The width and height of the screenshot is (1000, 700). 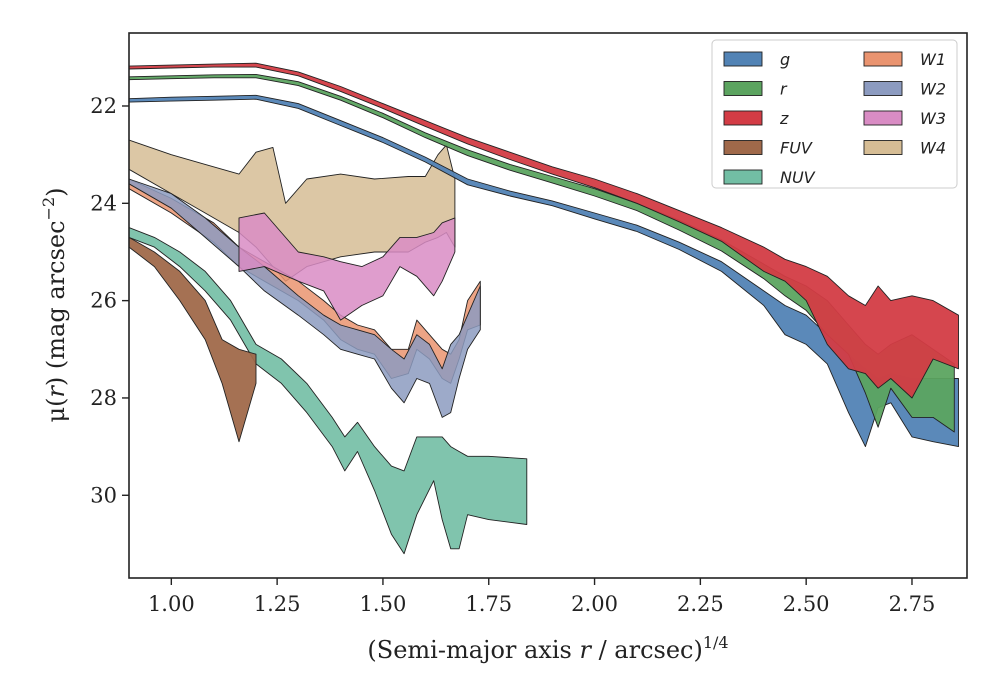 What do you see at coordinates (904, 148) in the screenshot?
I see `legend-item-w4: W4` at bounding box center [904, 148].